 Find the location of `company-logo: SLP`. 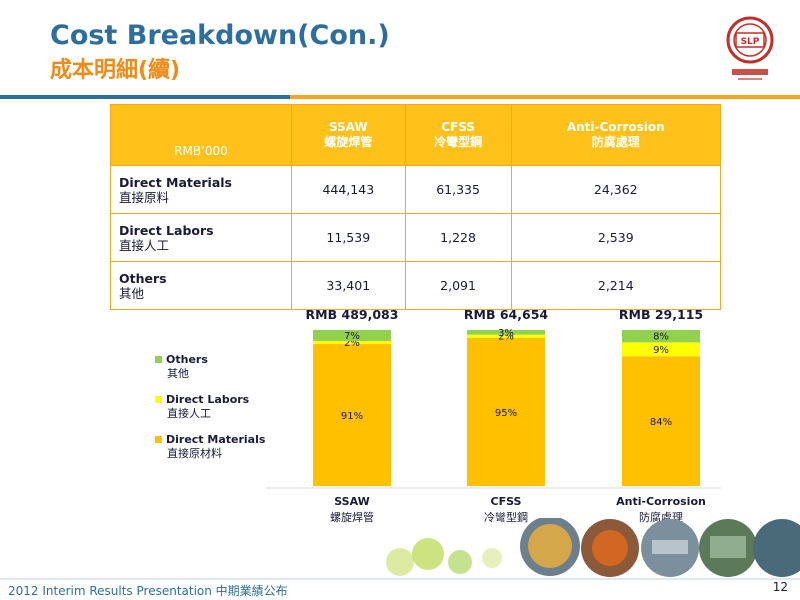

company-logo: SLP is located at coordinates (750, 48).